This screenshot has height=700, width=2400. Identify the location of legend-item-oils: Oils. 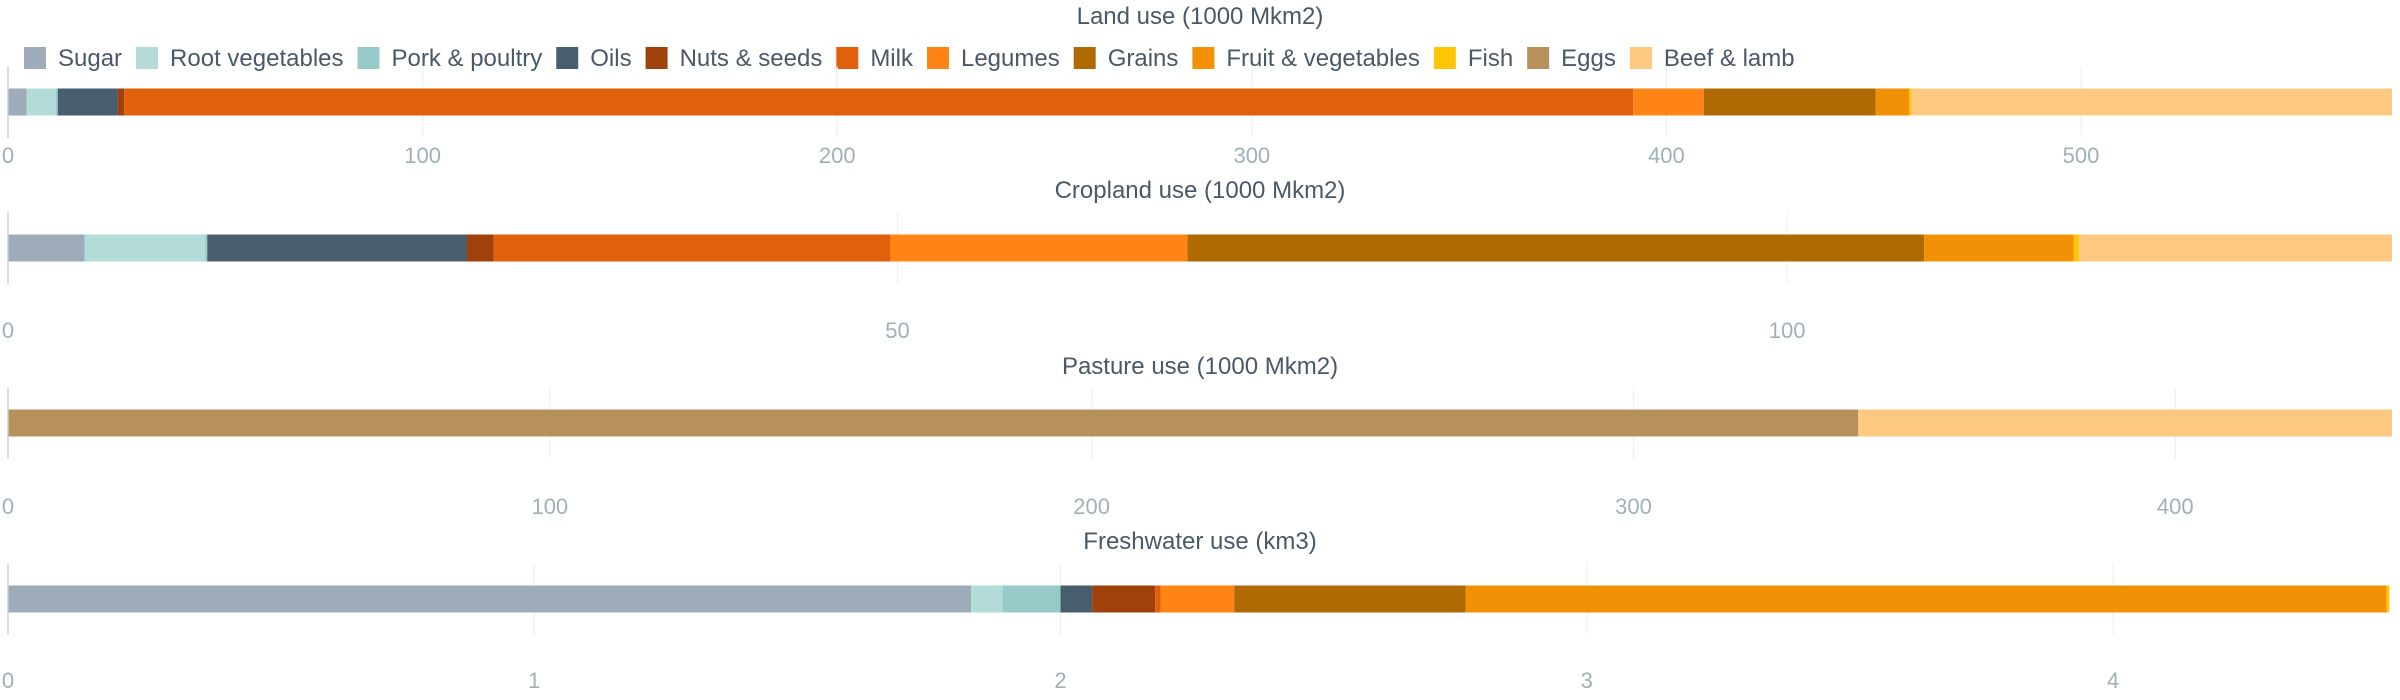
(594, 58).